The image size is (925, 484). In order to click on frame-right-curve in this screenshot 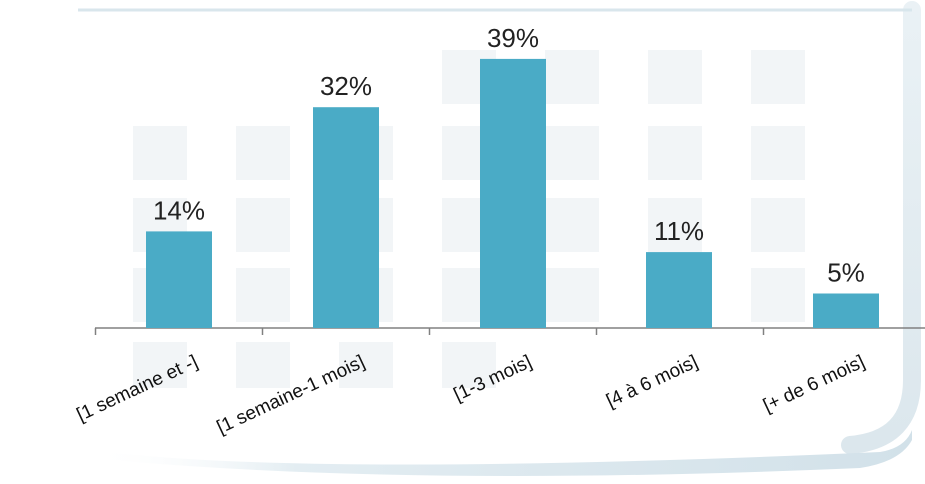, I will do `click(881, 227)`.